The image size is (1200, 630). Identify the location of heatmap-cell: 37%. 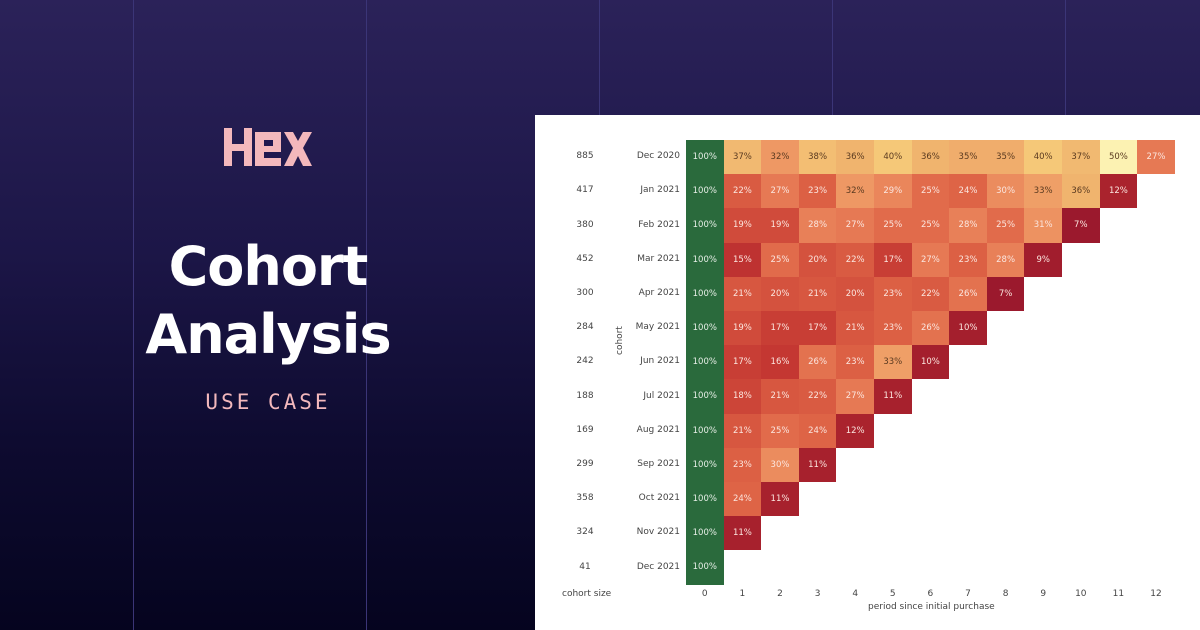
(1081, 157).